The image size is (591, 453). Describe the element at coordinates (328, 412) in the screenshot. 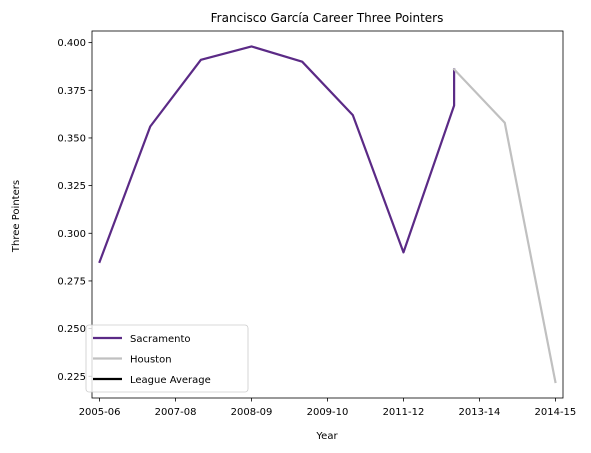

I see `x-tick-label: 2009-10` at that location.